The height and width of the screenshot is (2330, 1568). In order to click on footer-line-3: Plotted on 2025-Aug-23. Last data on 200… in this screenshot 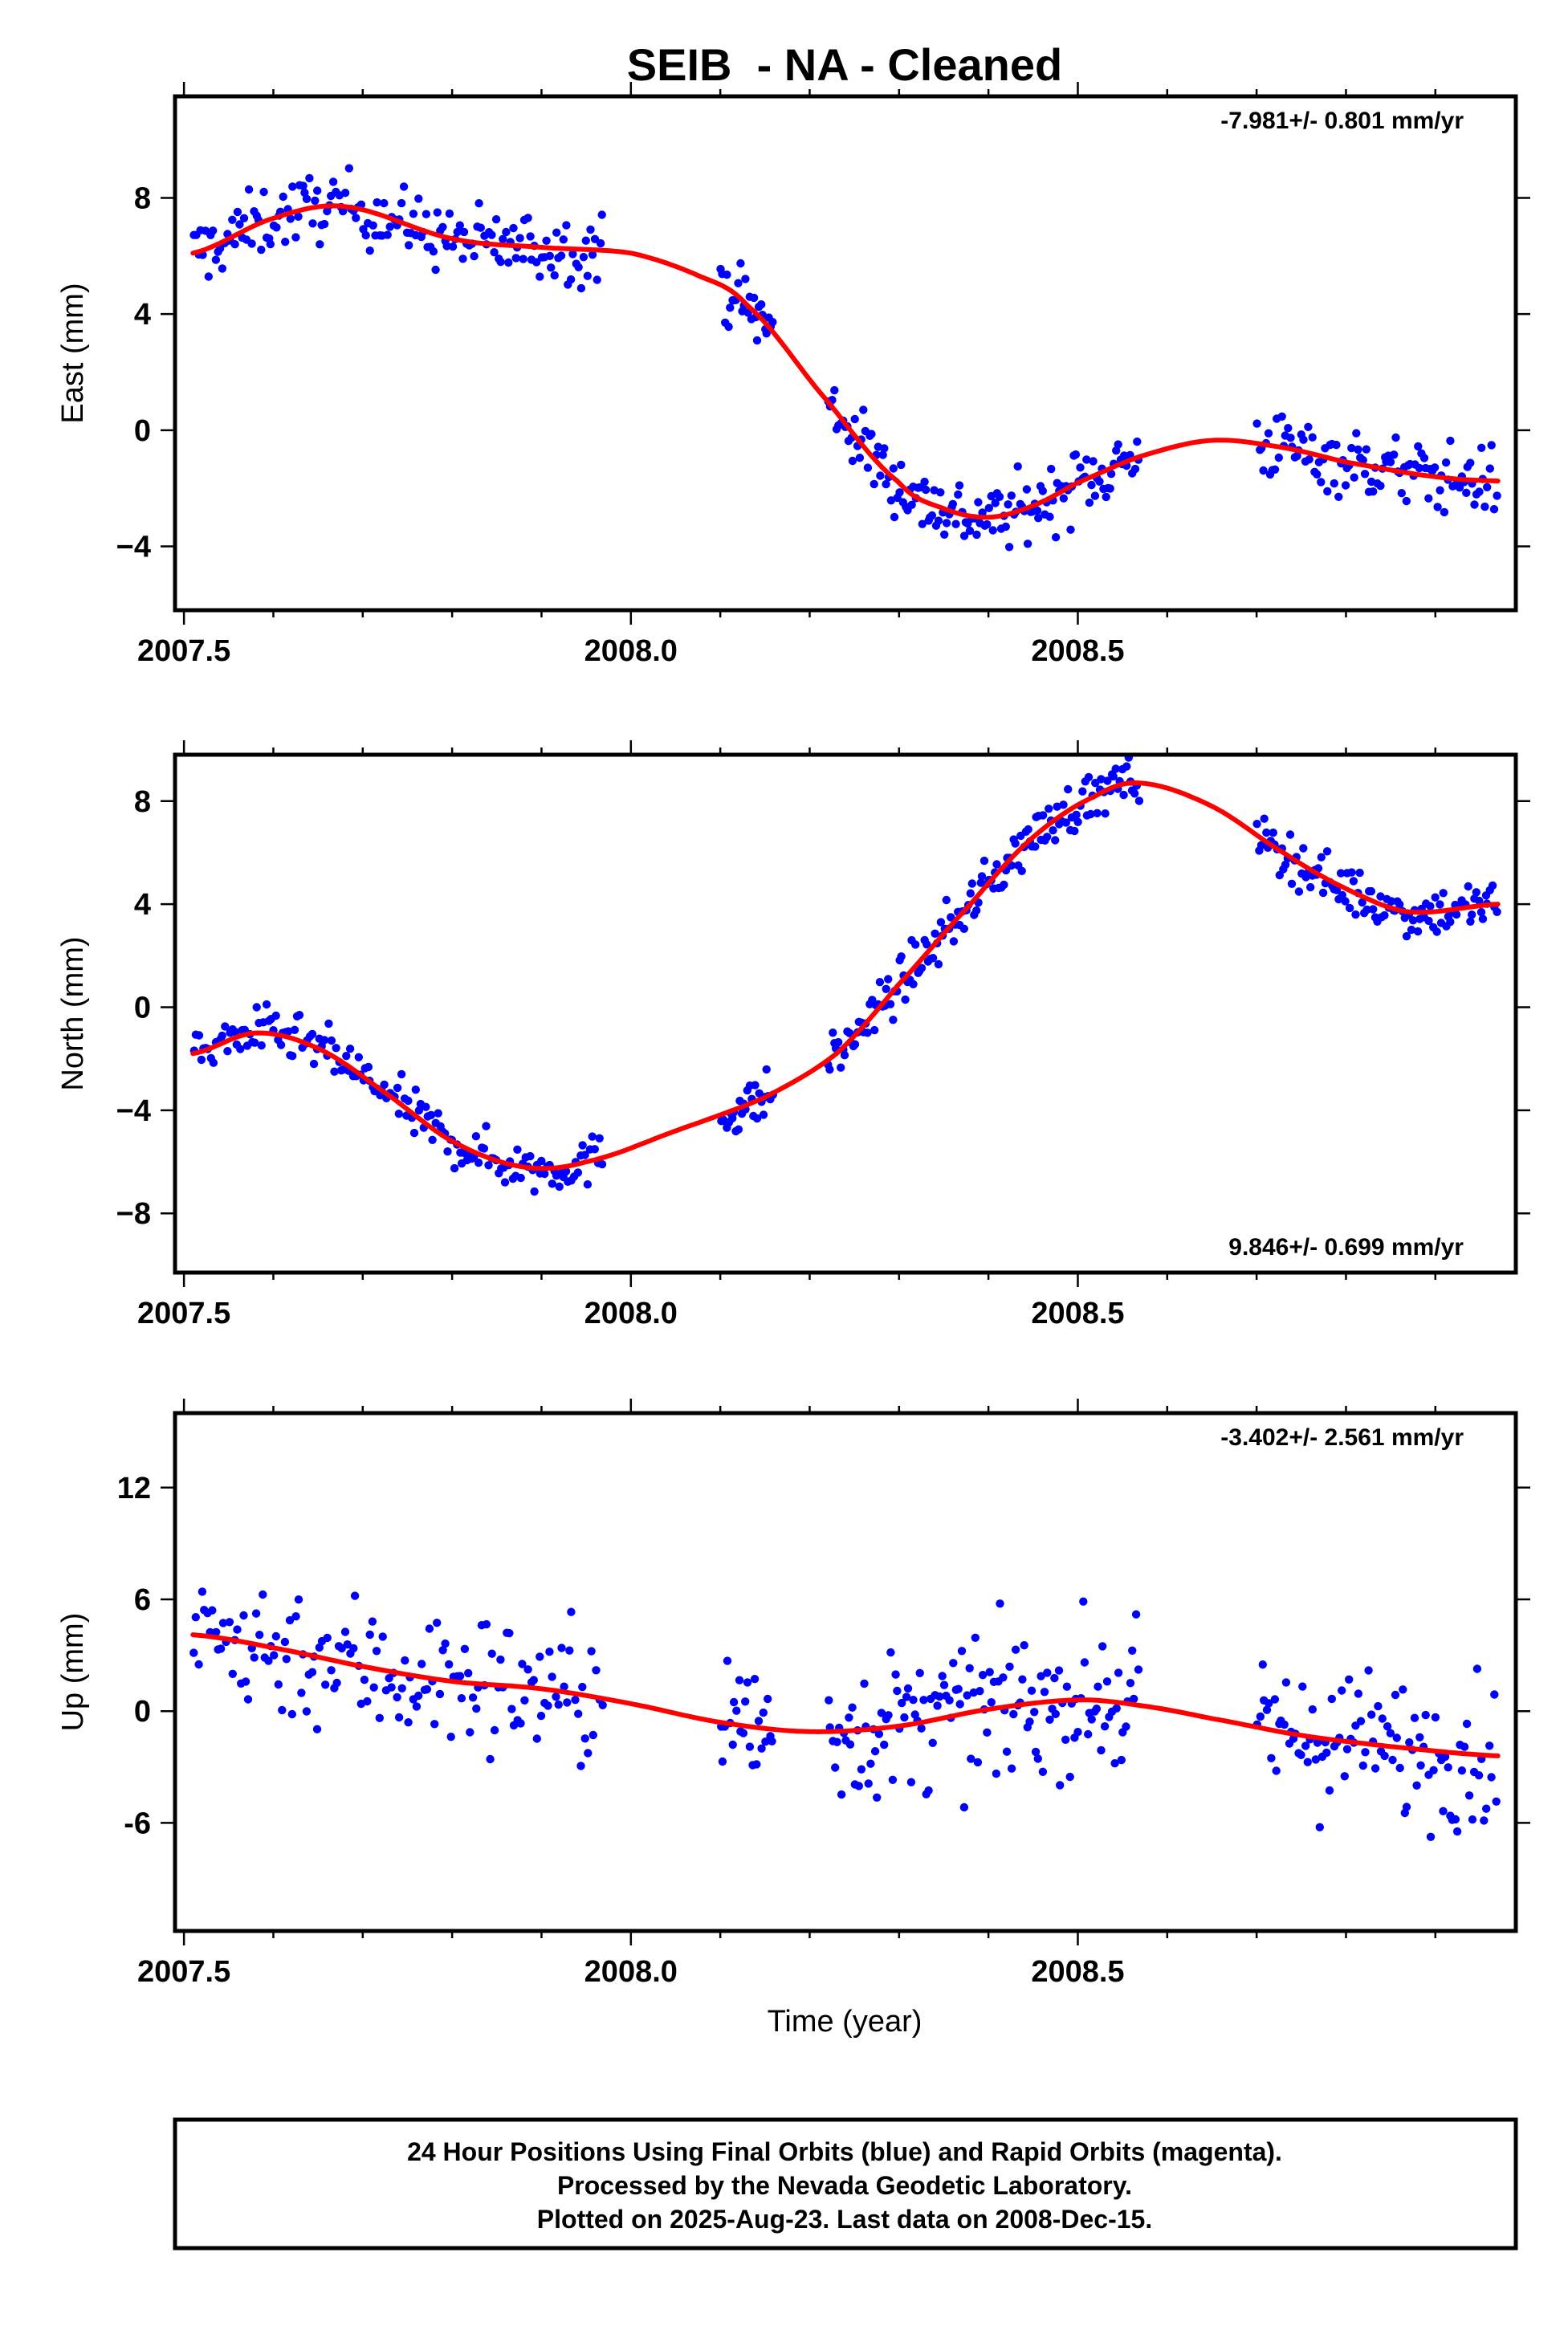, I will do `click(844, 2219)`.